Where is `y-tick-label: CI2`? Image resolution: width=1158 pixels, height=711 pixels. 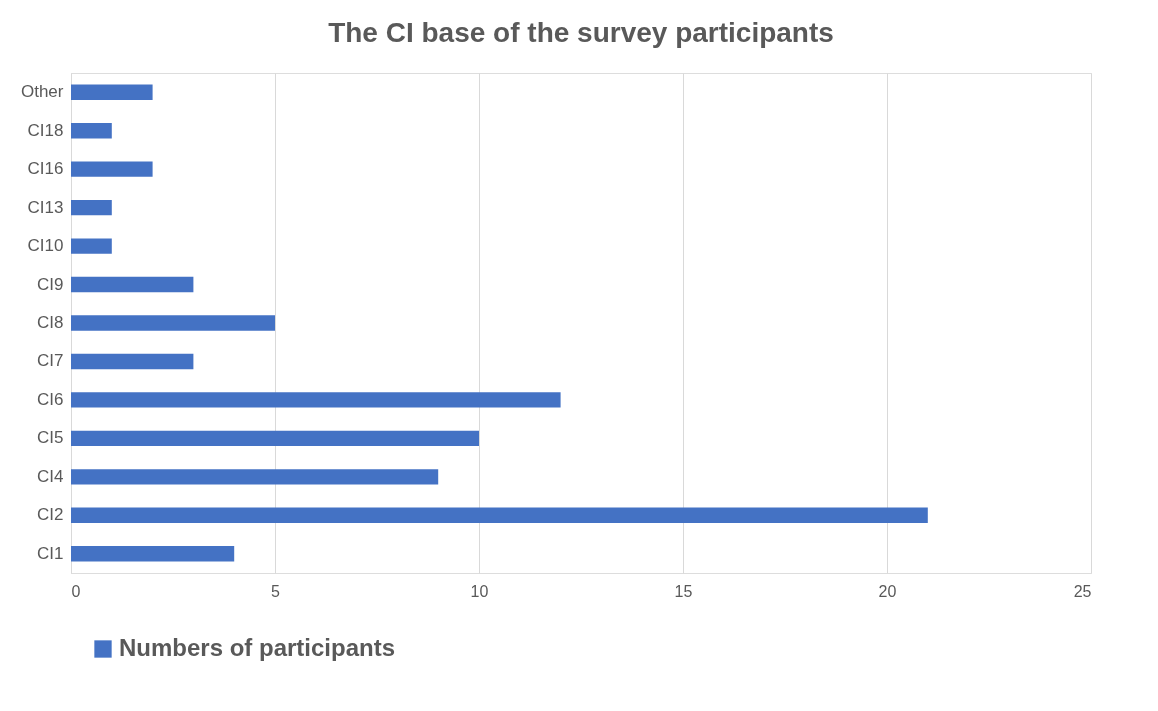
y-tick-label: CI2 is located at coordinates (50, 515).